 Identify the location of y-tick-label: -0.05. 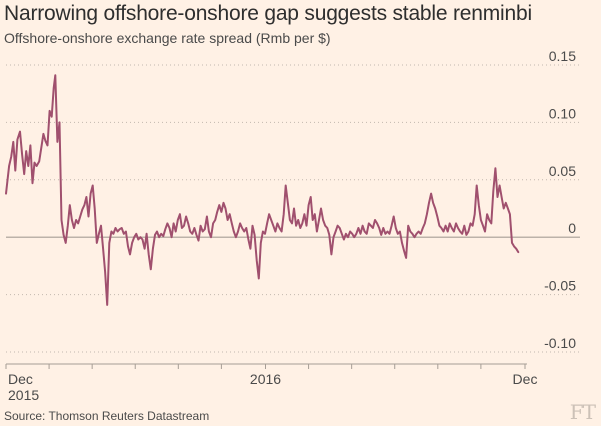
(560, 286).